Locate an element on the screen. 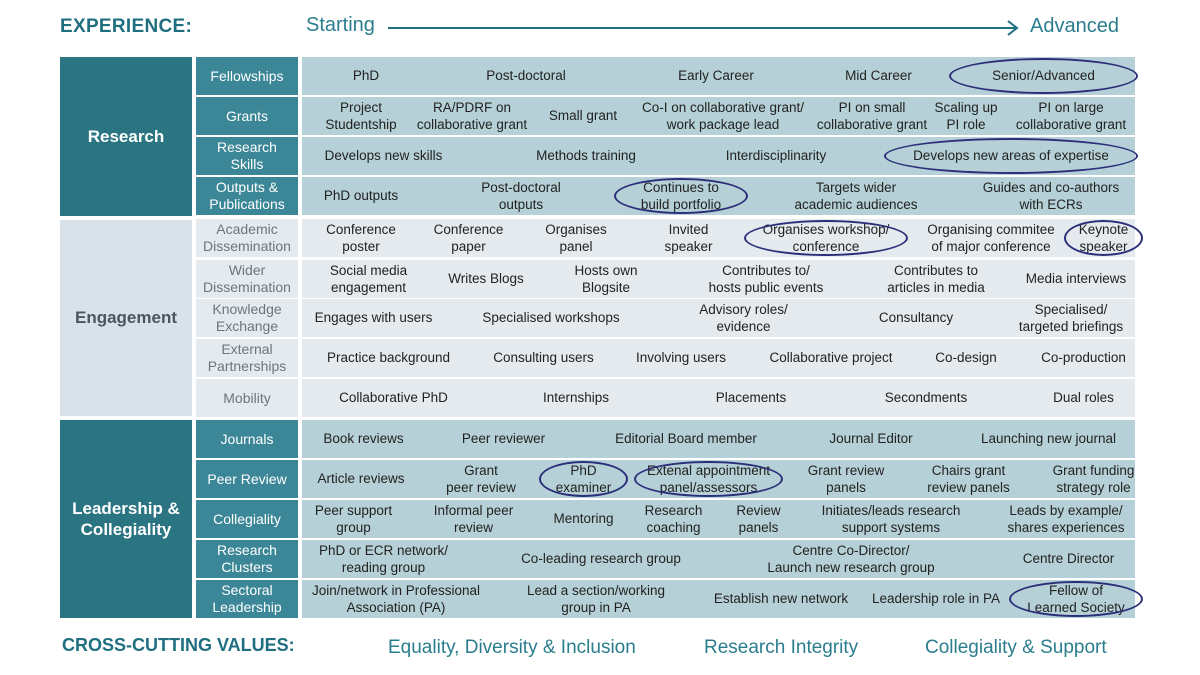  stage-cell: Co-production is located at coordinates (1083, 358).